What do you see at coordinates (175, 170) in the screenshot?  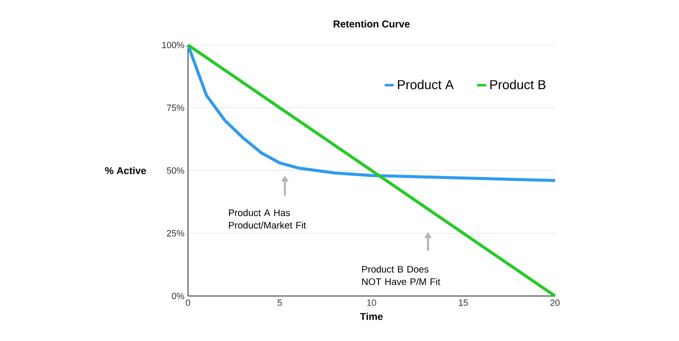 I see `y-tick-label: 50%` at bounding box center [175, 170].